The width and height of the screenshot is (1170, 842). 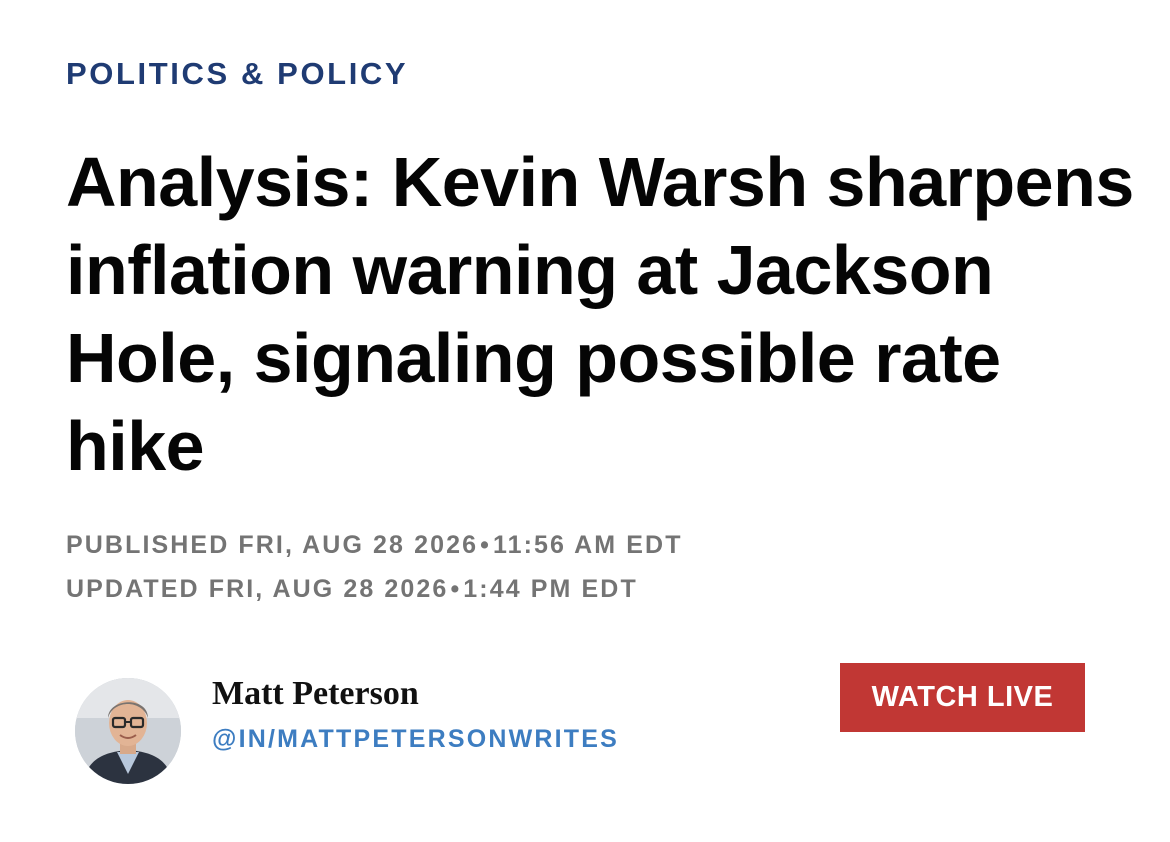 I want to click on author-photo-icon, so click(x=128, y=731).